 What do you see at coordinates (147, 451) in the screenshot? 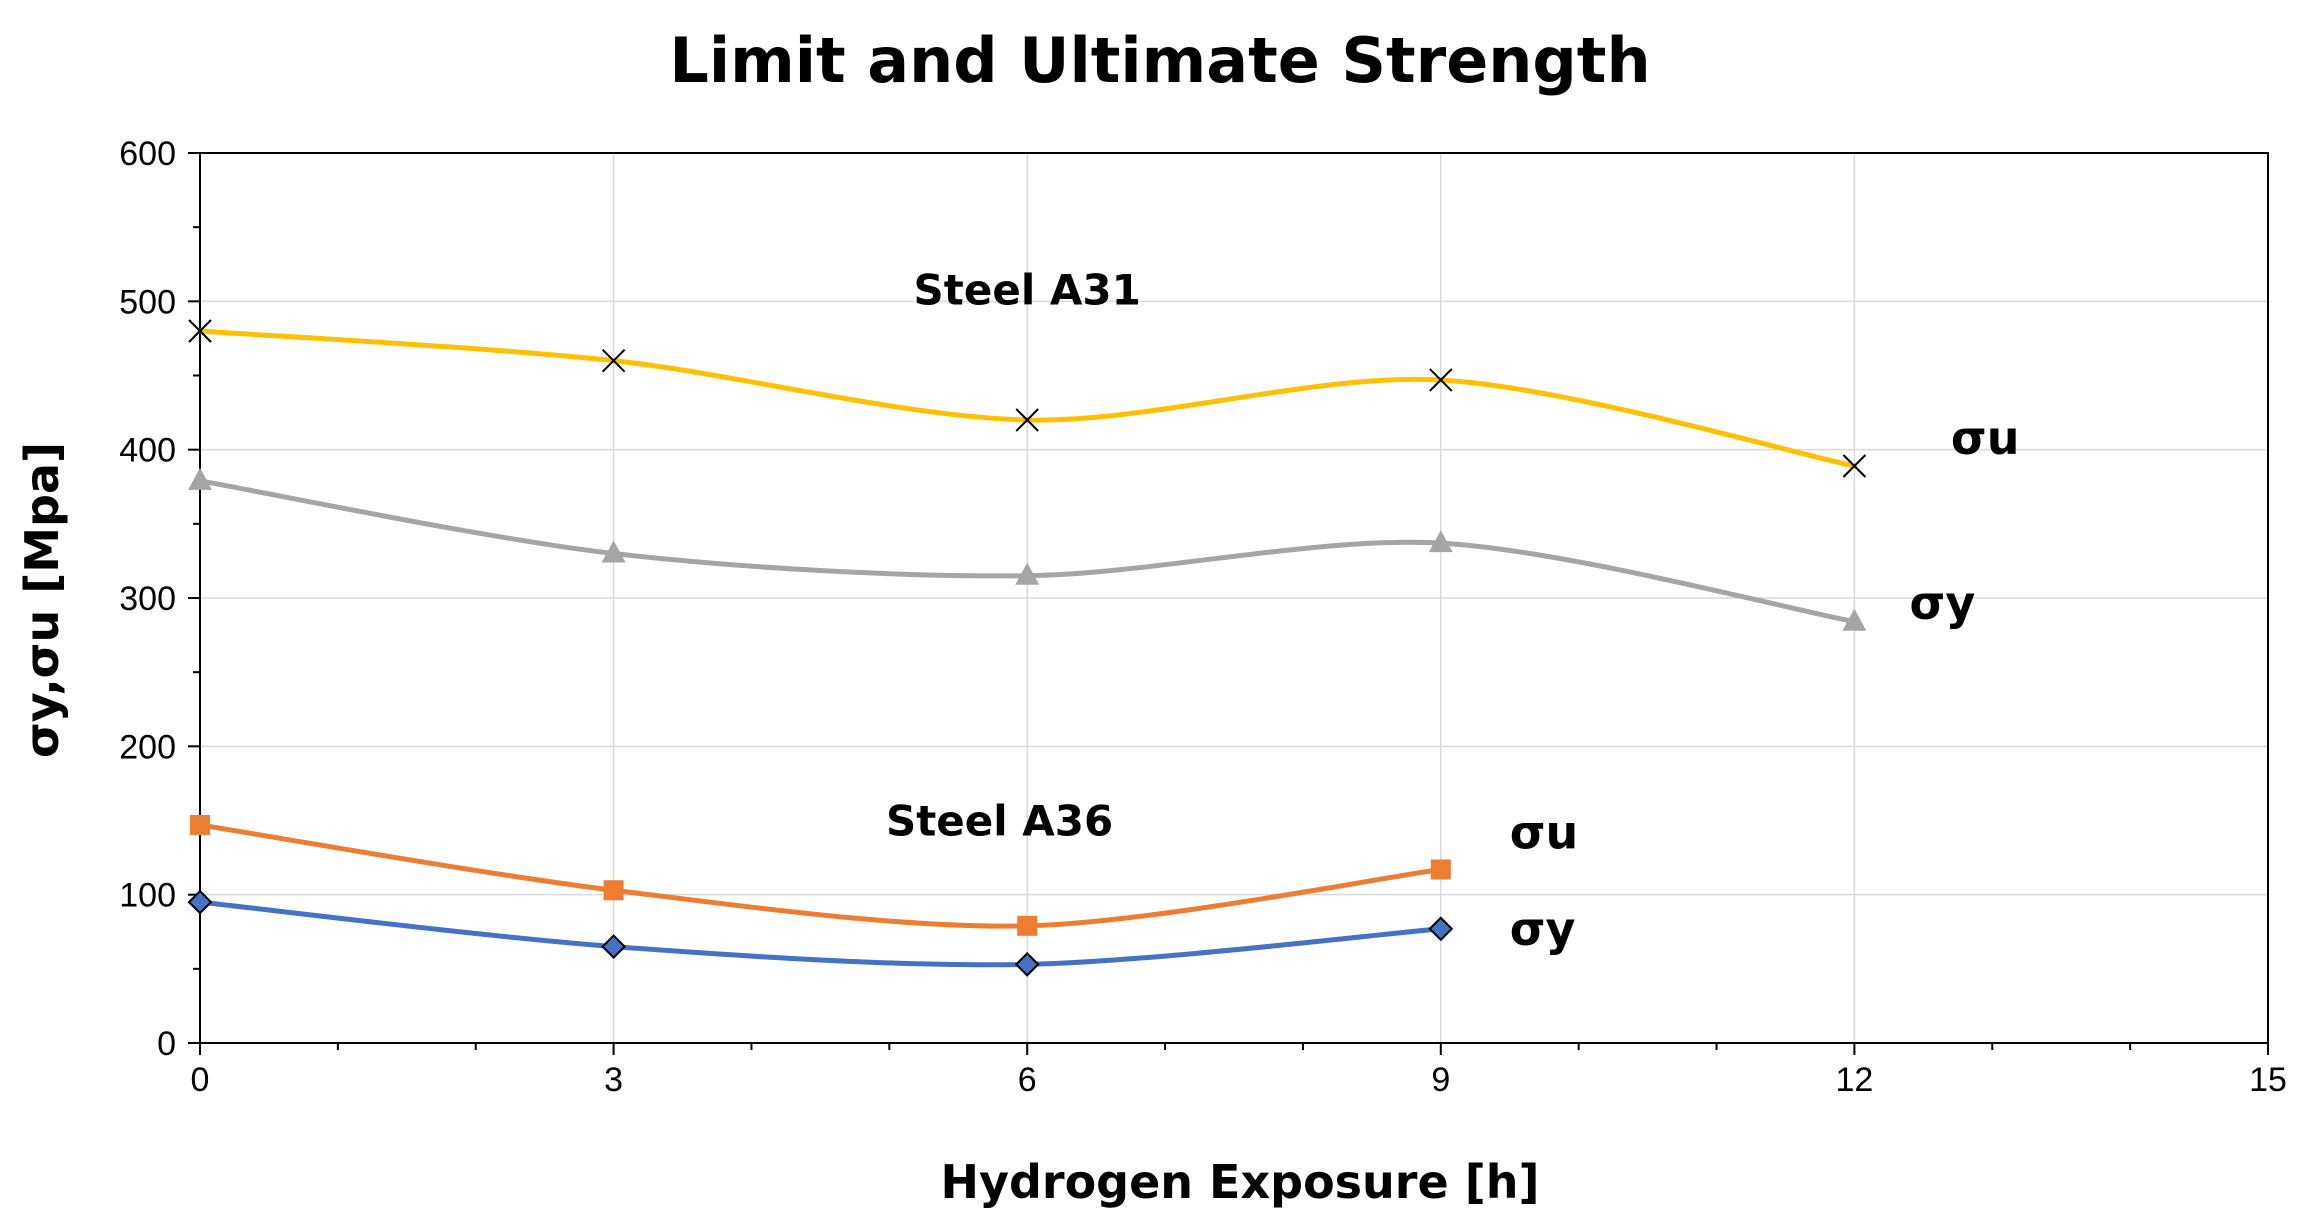
I see `y-tick-label: 400` at bounding box center [147, 451].